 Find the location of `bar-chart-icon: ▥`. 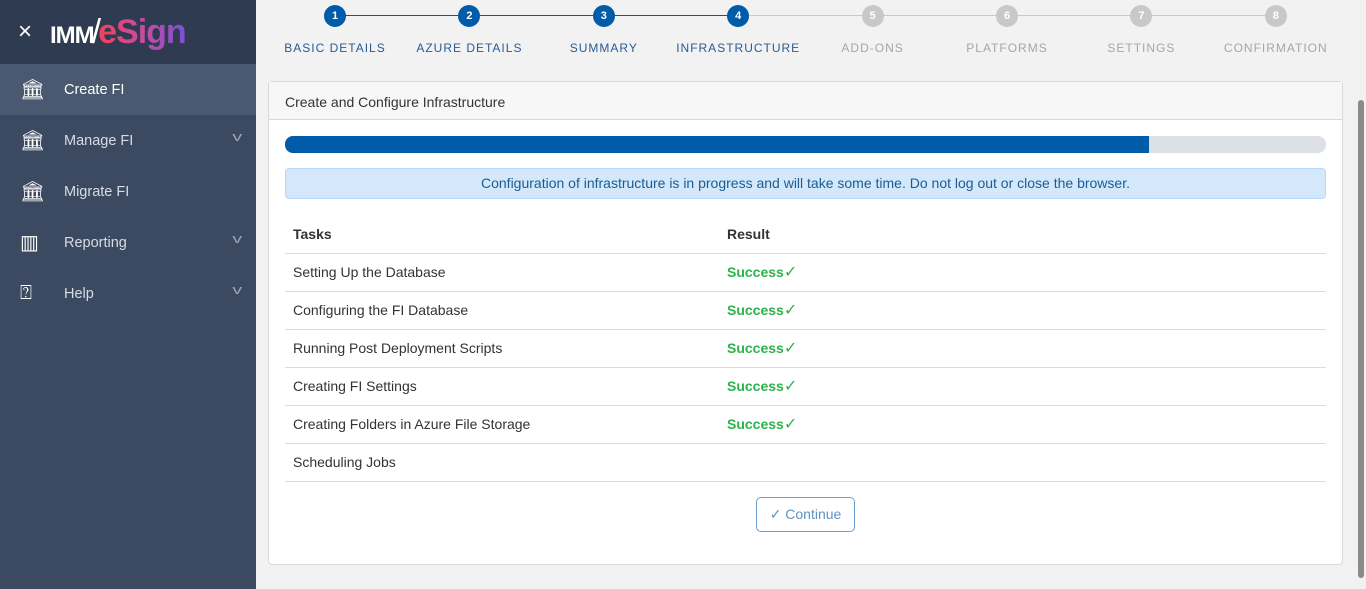

bar-chart-icon: ▥ is located at coordinates (29, 243).